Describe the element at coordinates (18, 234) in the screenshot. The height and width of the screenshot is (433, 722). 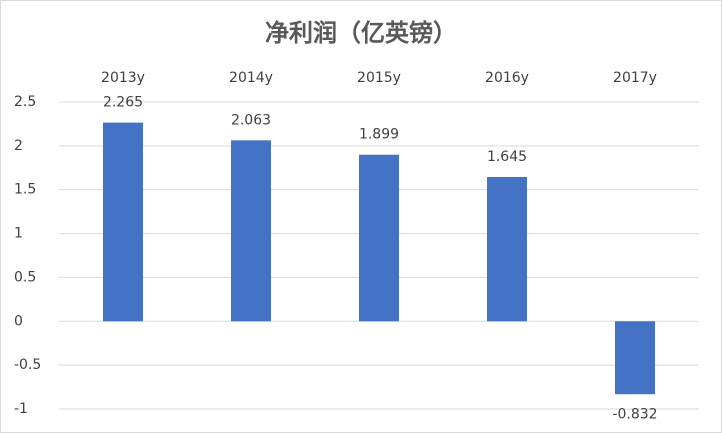
I see `y-tick-label: 1` at that location.